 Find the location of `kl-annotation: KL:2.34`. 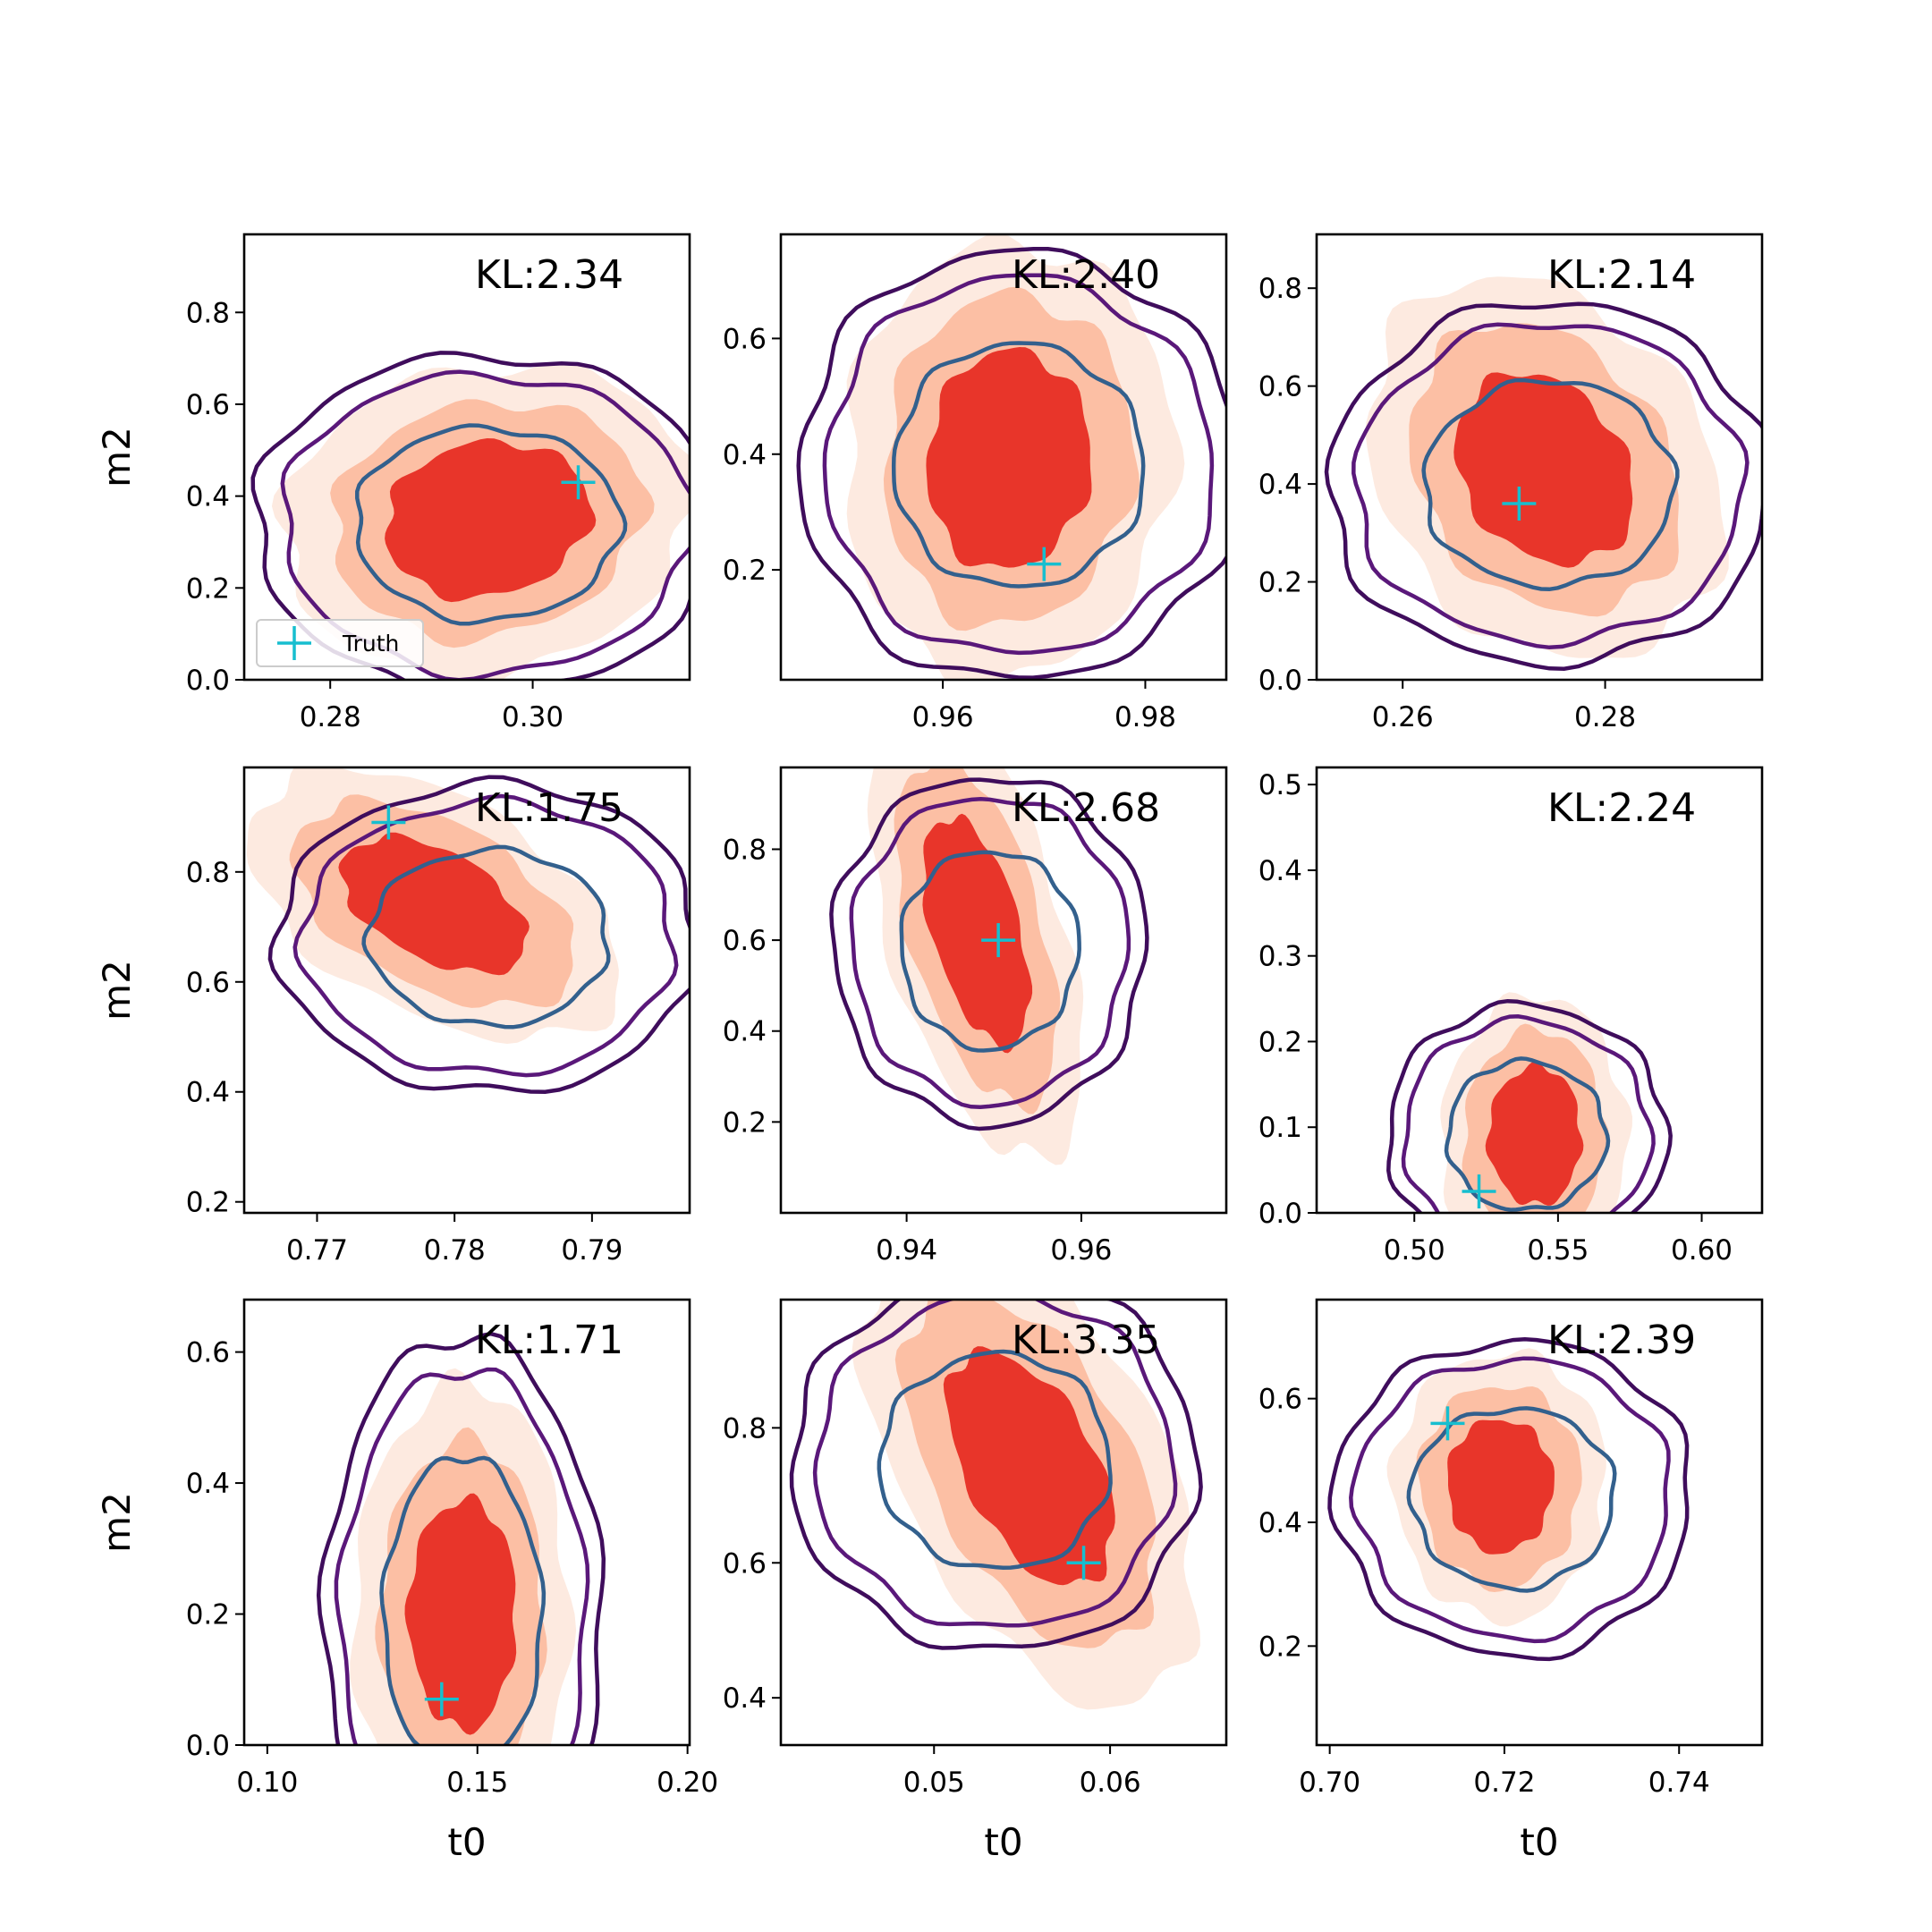

kl-annotation: KL:2.34 is located at coordinates (549, 275).